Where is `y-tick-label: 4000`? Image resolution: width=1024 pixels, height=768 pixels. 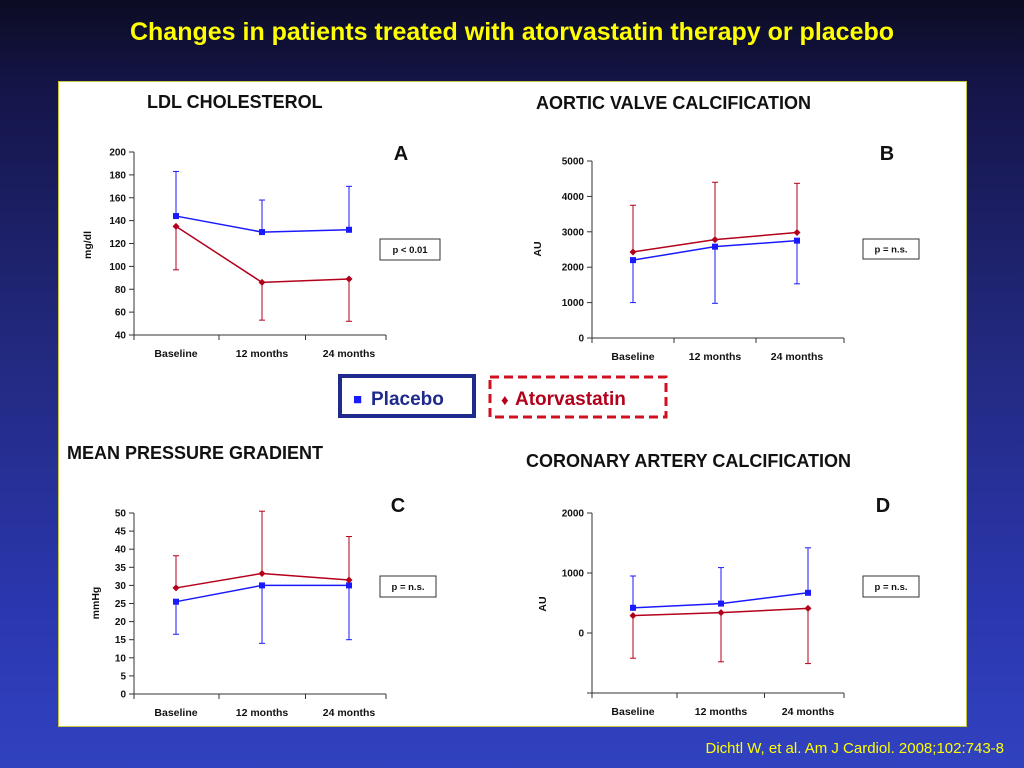
y-tick-label: 4000 is located at coordinates (573, 197).